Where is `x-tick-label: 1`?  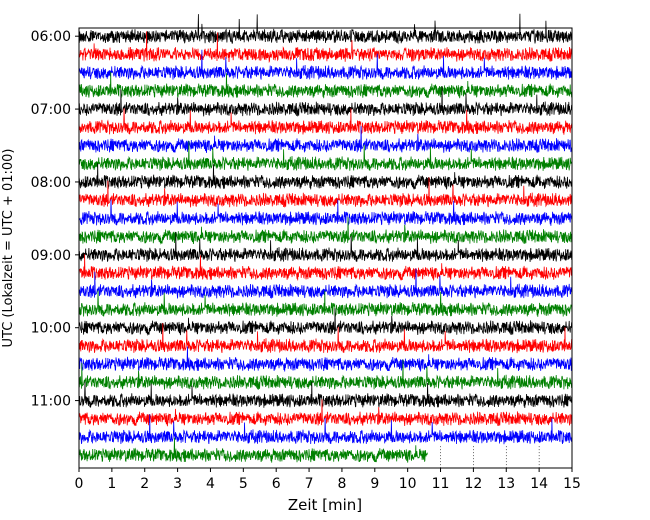 x-tick-label: 1 is located at coordinates (111, 484).